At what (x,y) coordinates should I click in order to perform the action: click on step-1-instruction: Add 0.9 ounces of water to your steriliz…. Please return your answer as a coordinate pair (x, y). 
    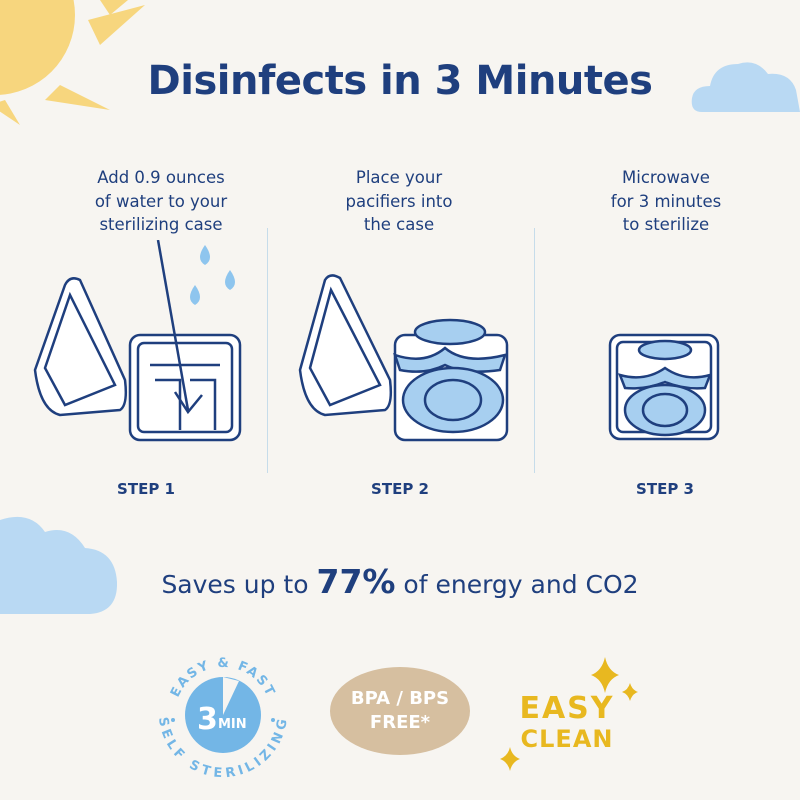
    Looking at the image, I should click on (161, 201).